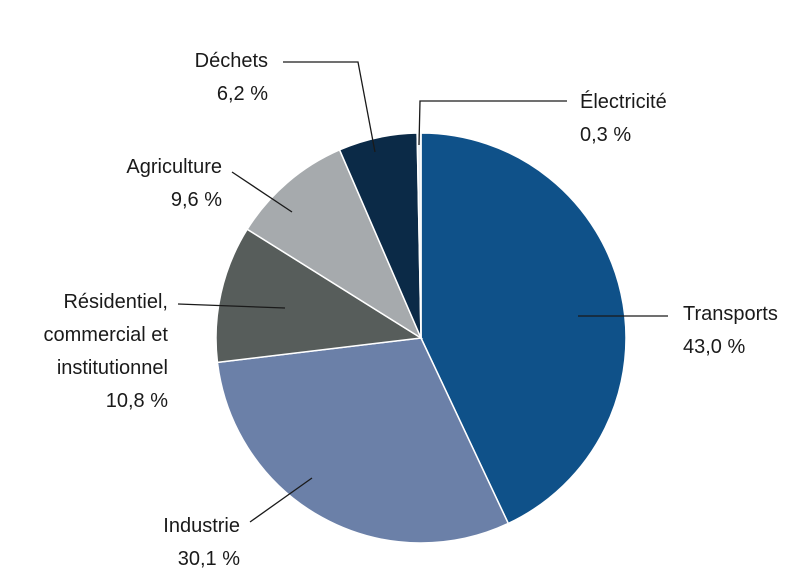 This screenshot has height=573, width=804. Describe the element at coordinates (606, 135) in the screenshot. I see `value-label: 0,3 %` at that location.